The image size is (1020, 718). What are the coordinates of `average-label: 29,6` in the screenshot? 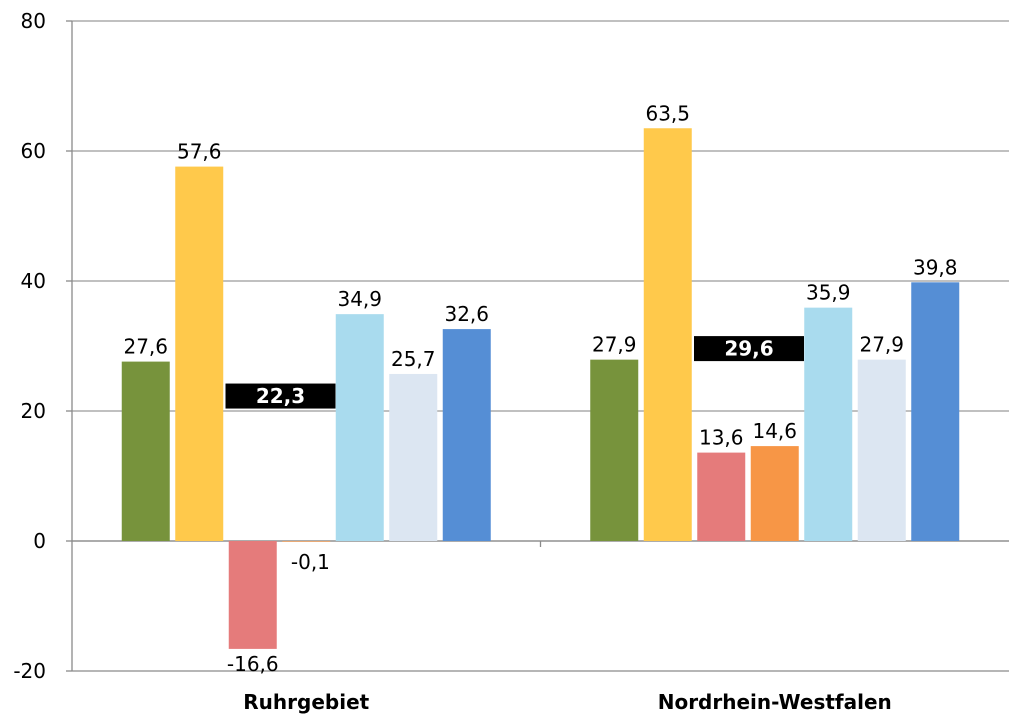 It's located at (748, 349).